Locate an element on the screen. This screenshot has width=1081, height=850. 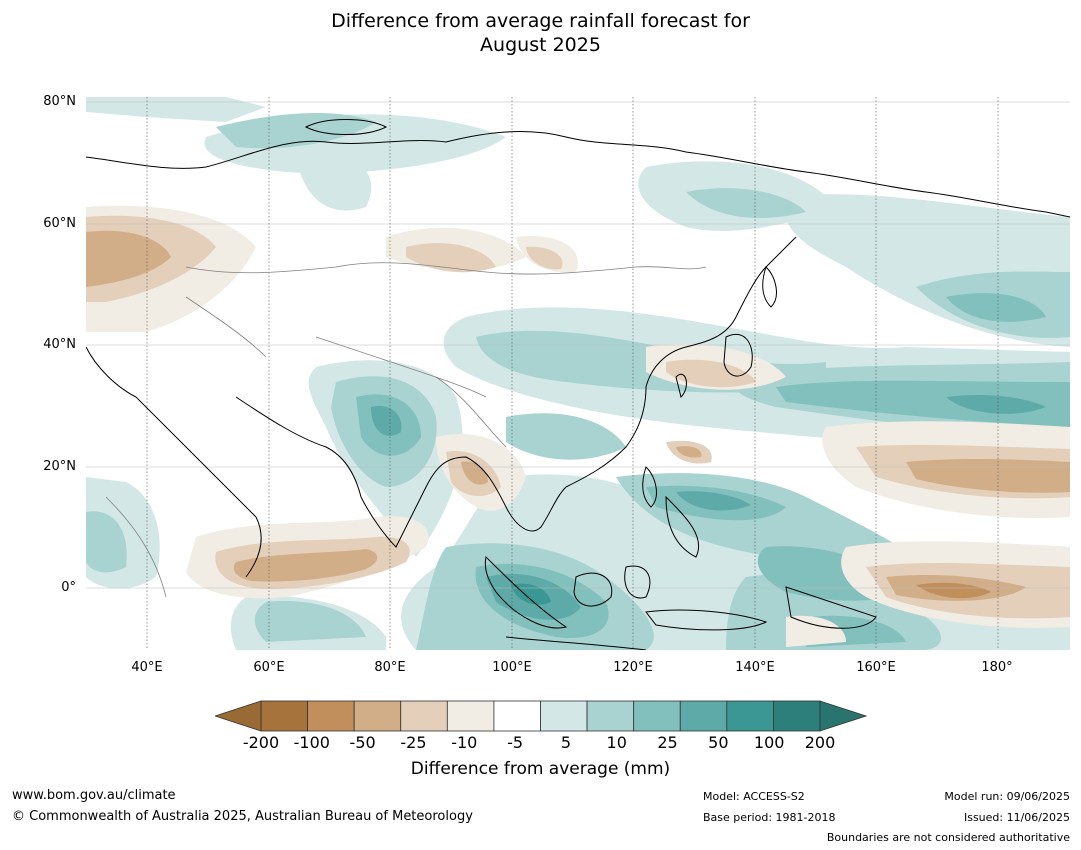
legend-tick-label: 200 is located at coordinates (820, 742).